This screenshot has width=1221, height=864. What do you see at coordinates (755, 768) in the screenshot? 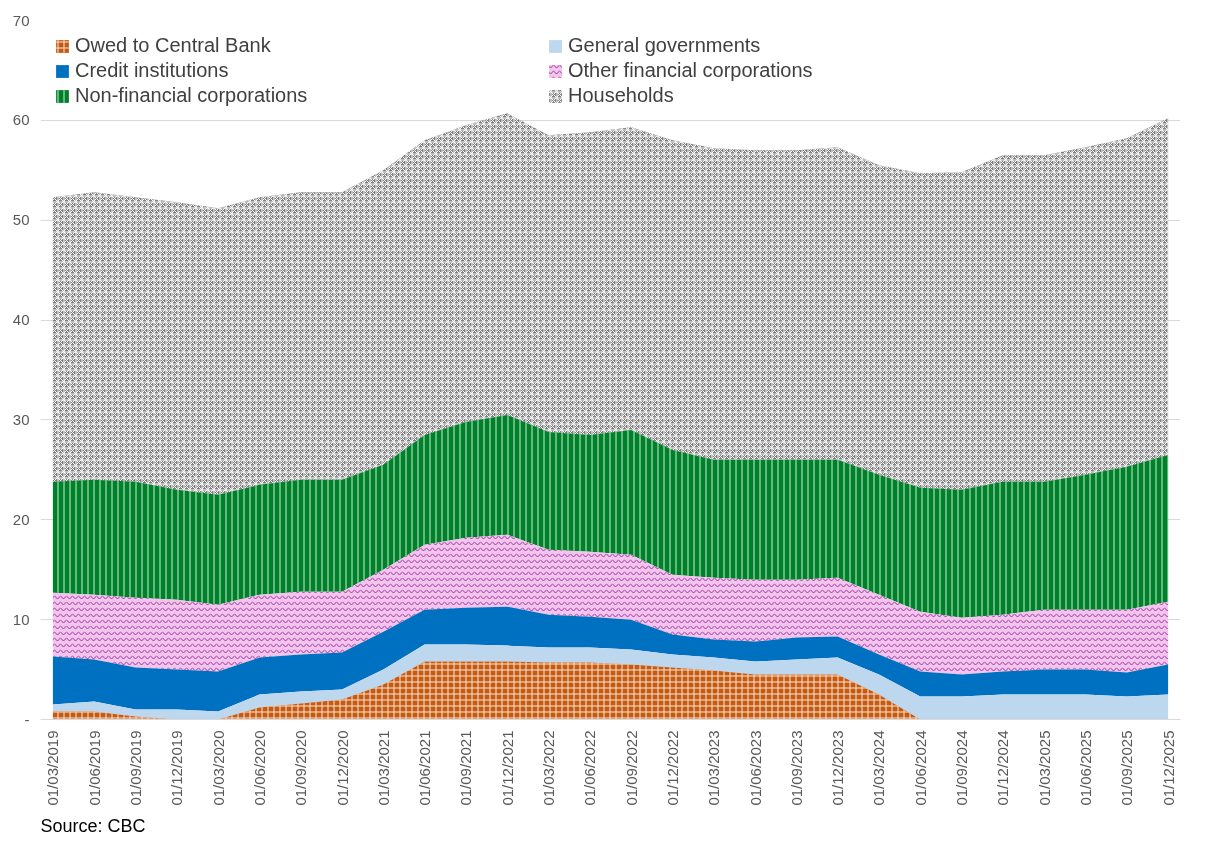
I see `x-tick-label: 01/06/2023` at bounding box center [755, 768].